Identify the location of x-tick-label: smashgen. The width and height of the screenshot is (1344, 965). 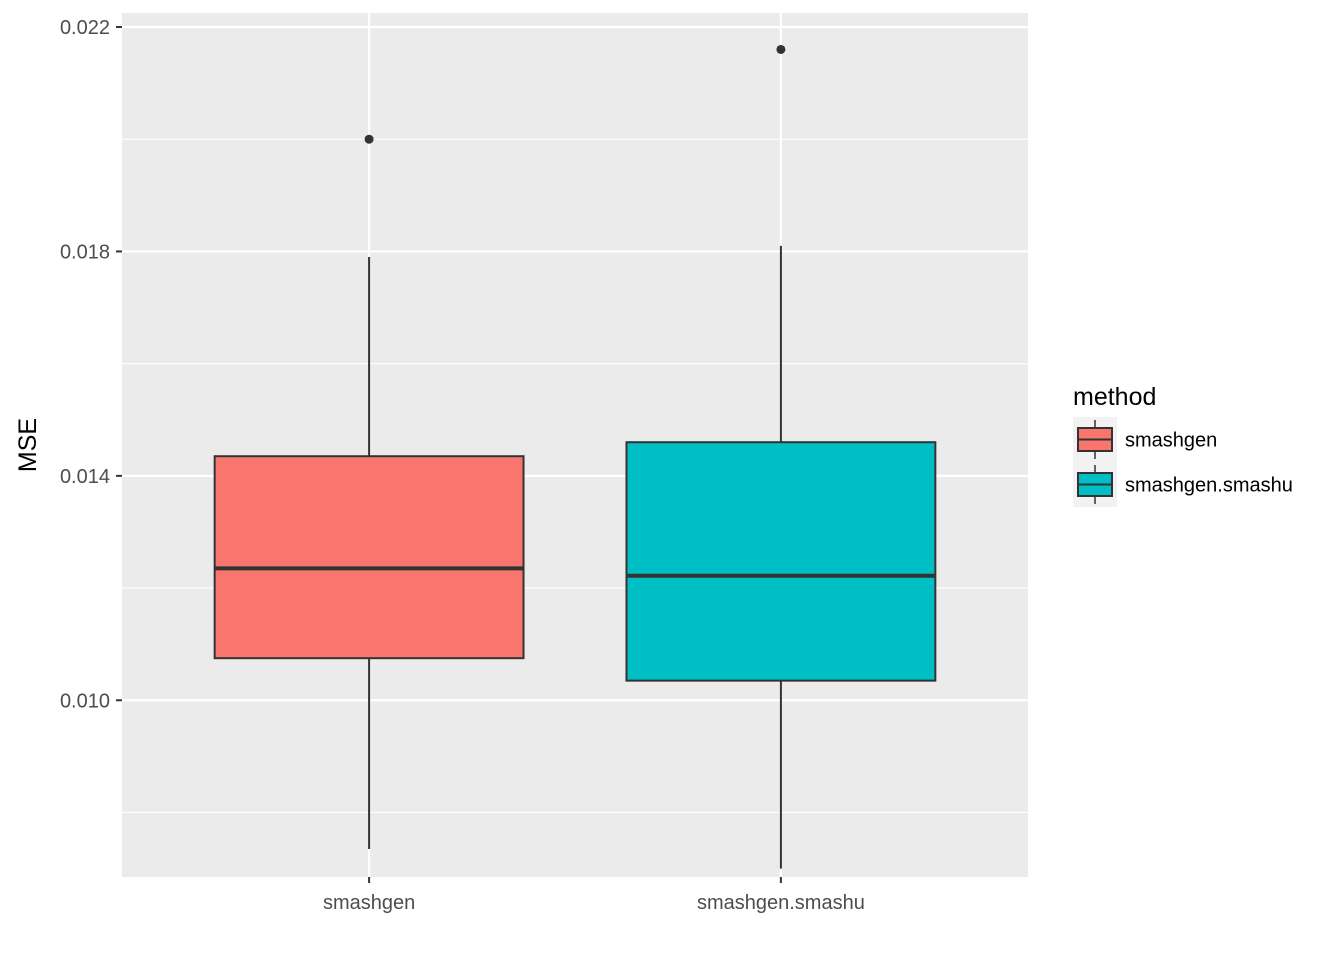
(369, 903).